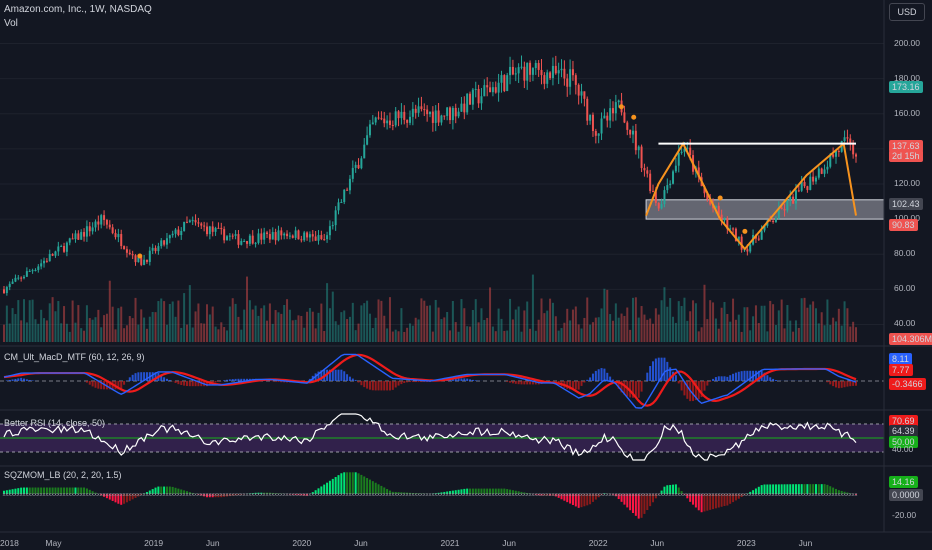  What do you see at coordinates (11, 23) in the screenshot?
I see `volume-label: Vol` at bounding box center [11, 23].